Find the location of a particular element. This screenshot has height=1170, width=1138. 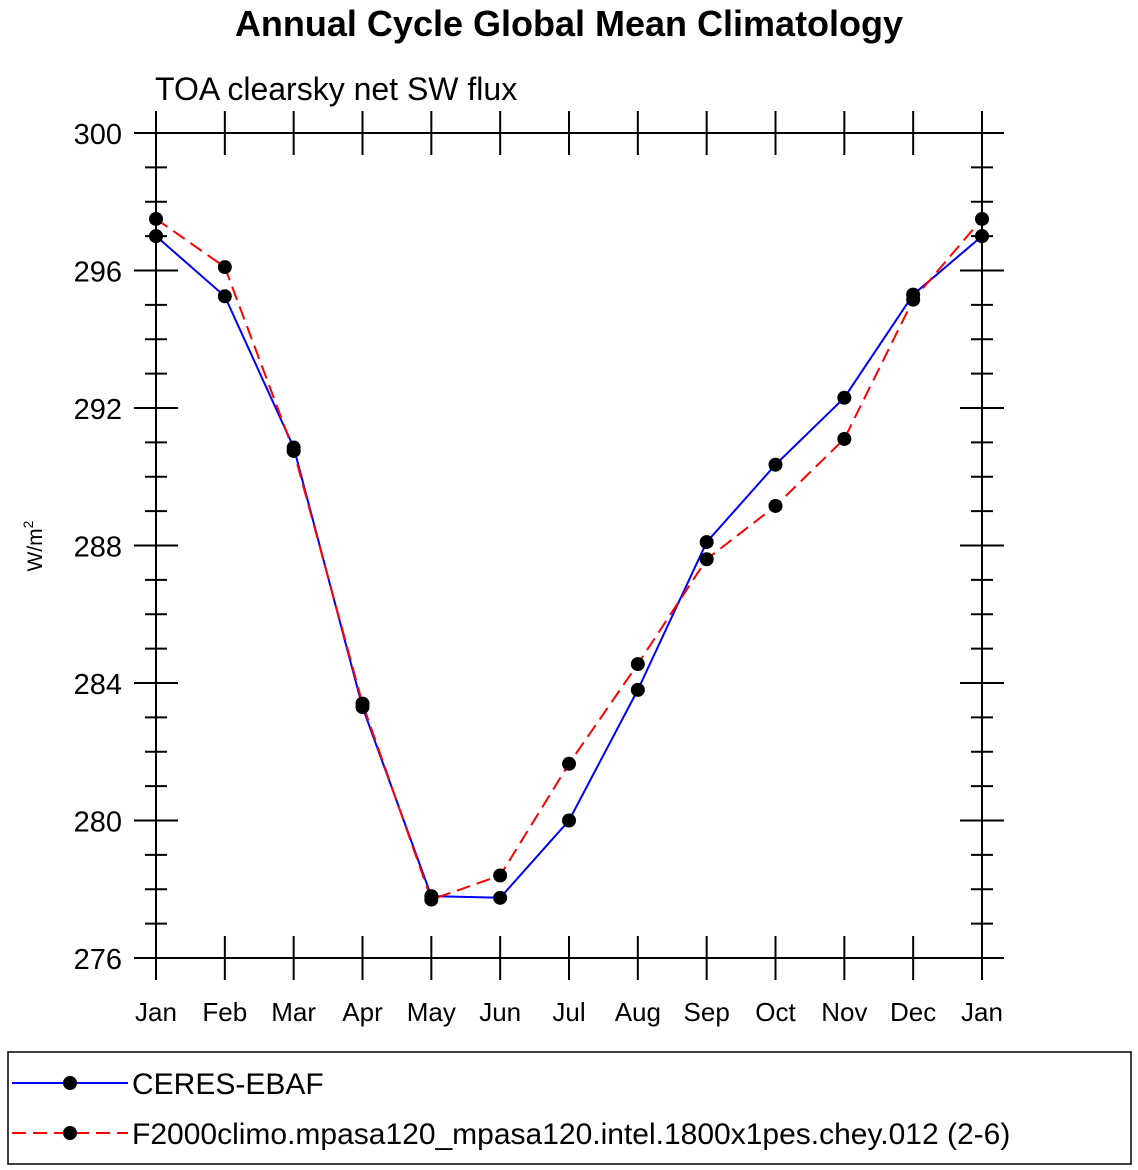

chart-subtitle: TOA clearsky net SW flux is located at coordinates (336, 89).